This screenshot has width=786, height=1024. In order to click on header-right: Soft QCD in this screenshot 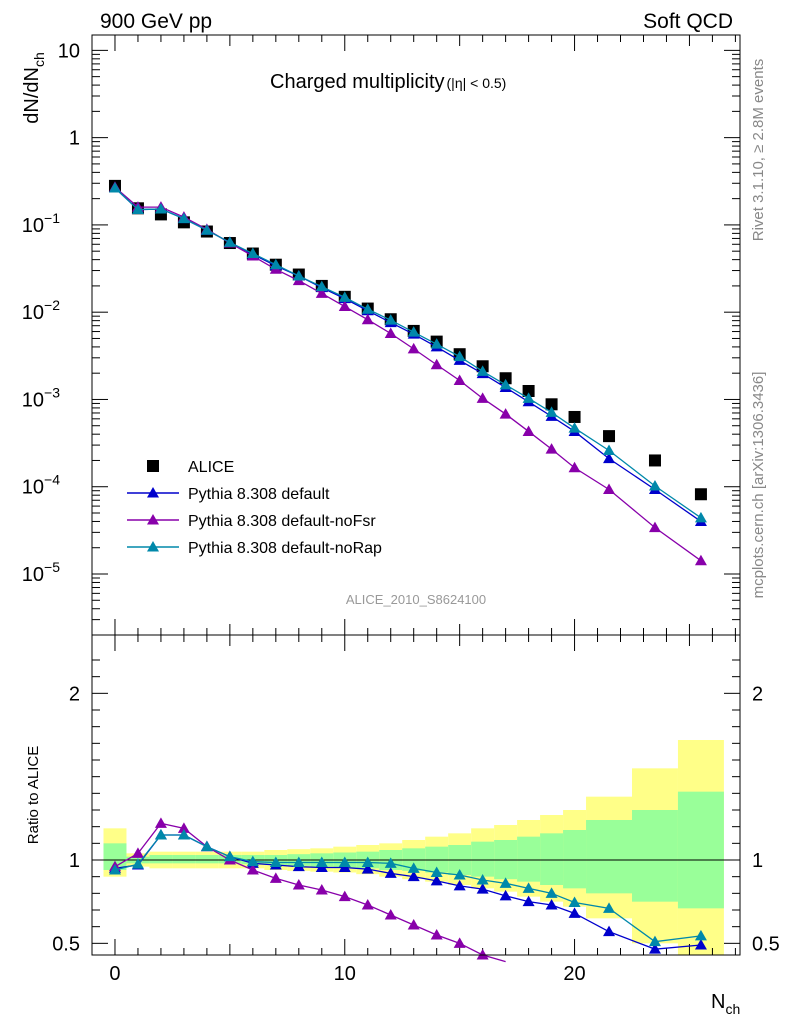, I will do `click(688, 21)`.